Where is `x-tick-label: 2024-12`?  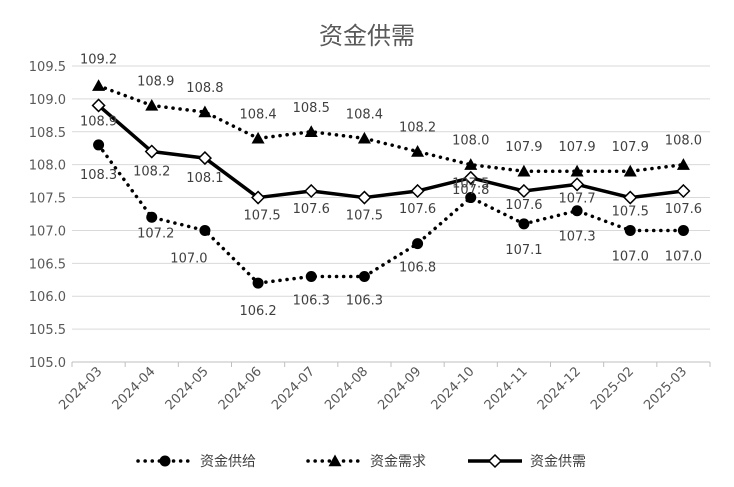
x-tick-label: 2024-12 is located at coordinates (559, 388).